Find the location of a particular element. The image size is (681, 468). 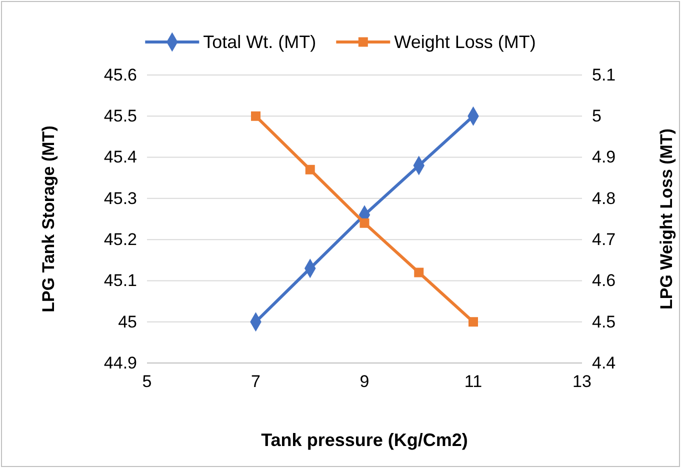

y2-axis-title: LPG Weight Loss (MT) is located at coordinates (666, 219).